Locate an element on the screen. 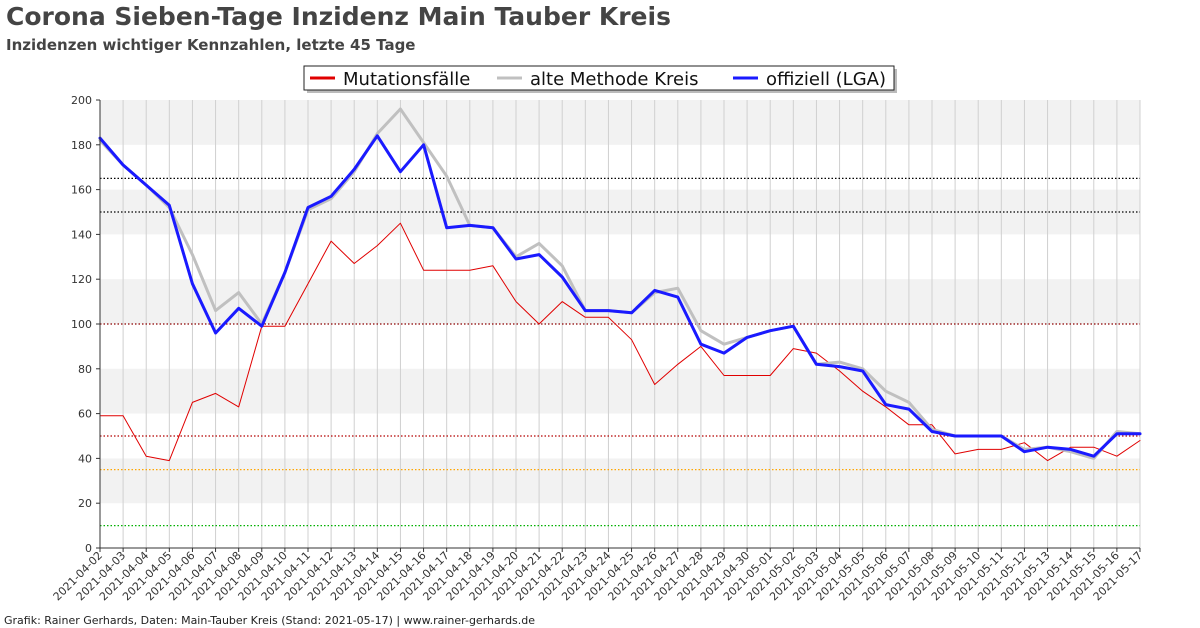 This screenshot has width=1200, height=628. y-tick-label: 20 is located at coordinates (85, 503).